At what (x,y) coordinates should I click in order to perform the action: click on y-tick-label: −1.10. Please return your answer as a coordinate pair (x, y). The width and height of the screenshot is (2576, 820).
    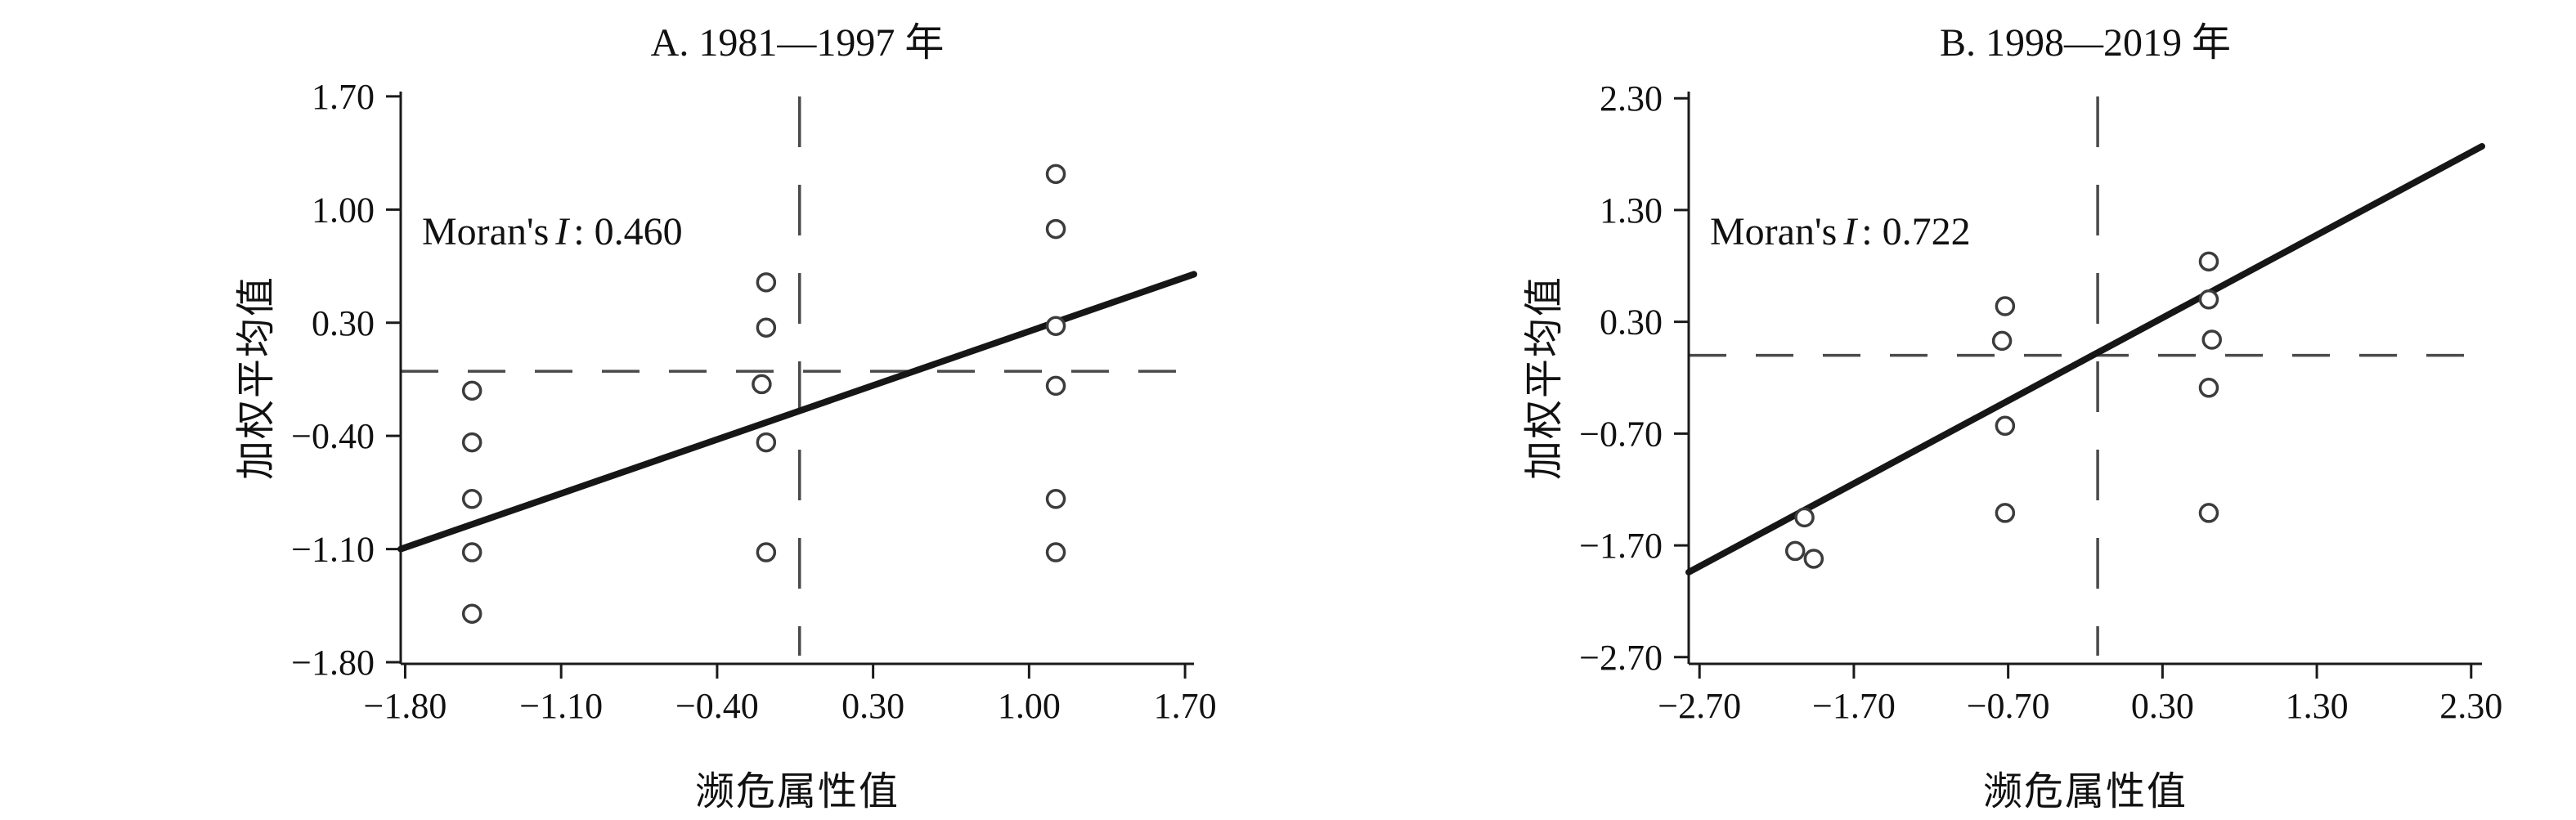
    Looking at the image, I should click on (333, 550).